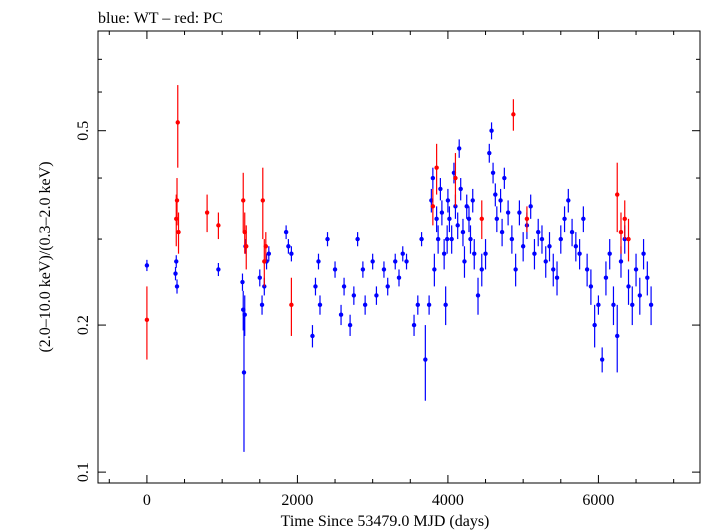 This screenshot has width=705, height=532. What do you see at coordinates (448, 500) in the screenshot?
I see `x-tick-label: 4000` at bounding box center [448, 500].